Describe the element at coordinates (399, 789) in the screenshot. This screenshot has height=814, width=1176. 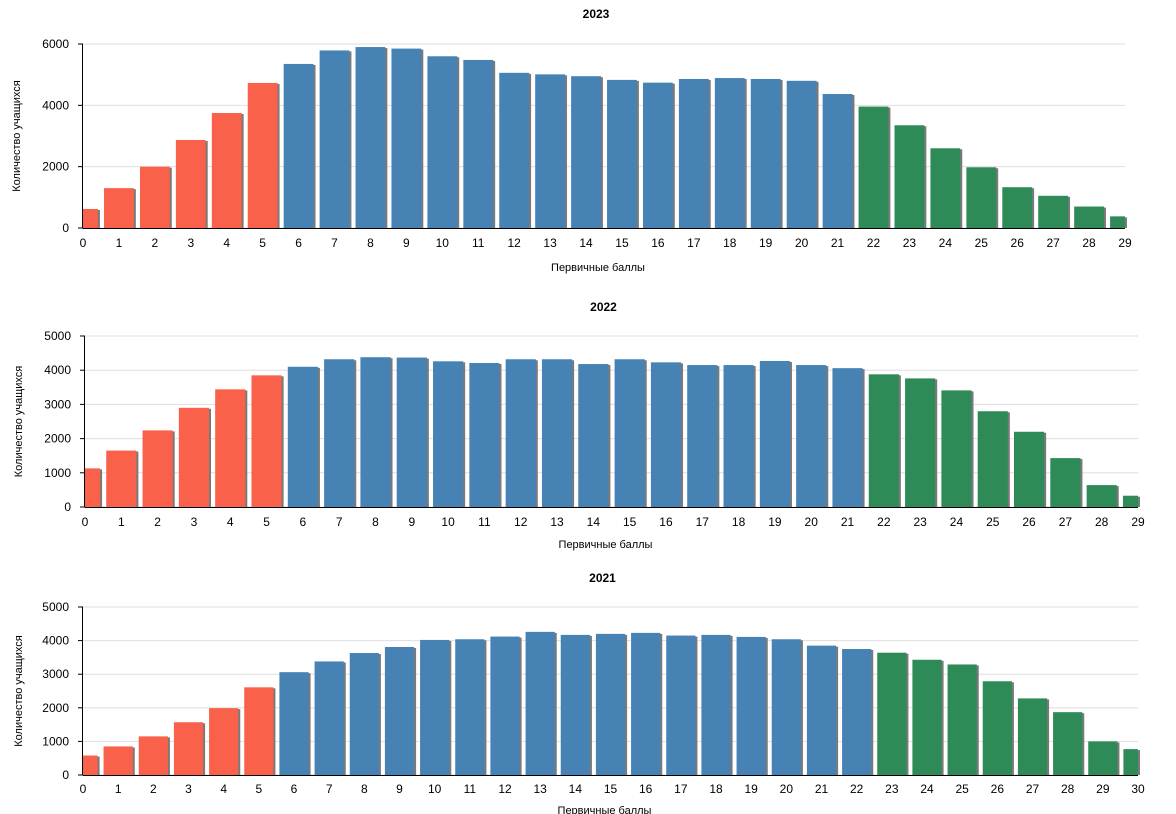
I see `x-tick-label: 9` at that location.